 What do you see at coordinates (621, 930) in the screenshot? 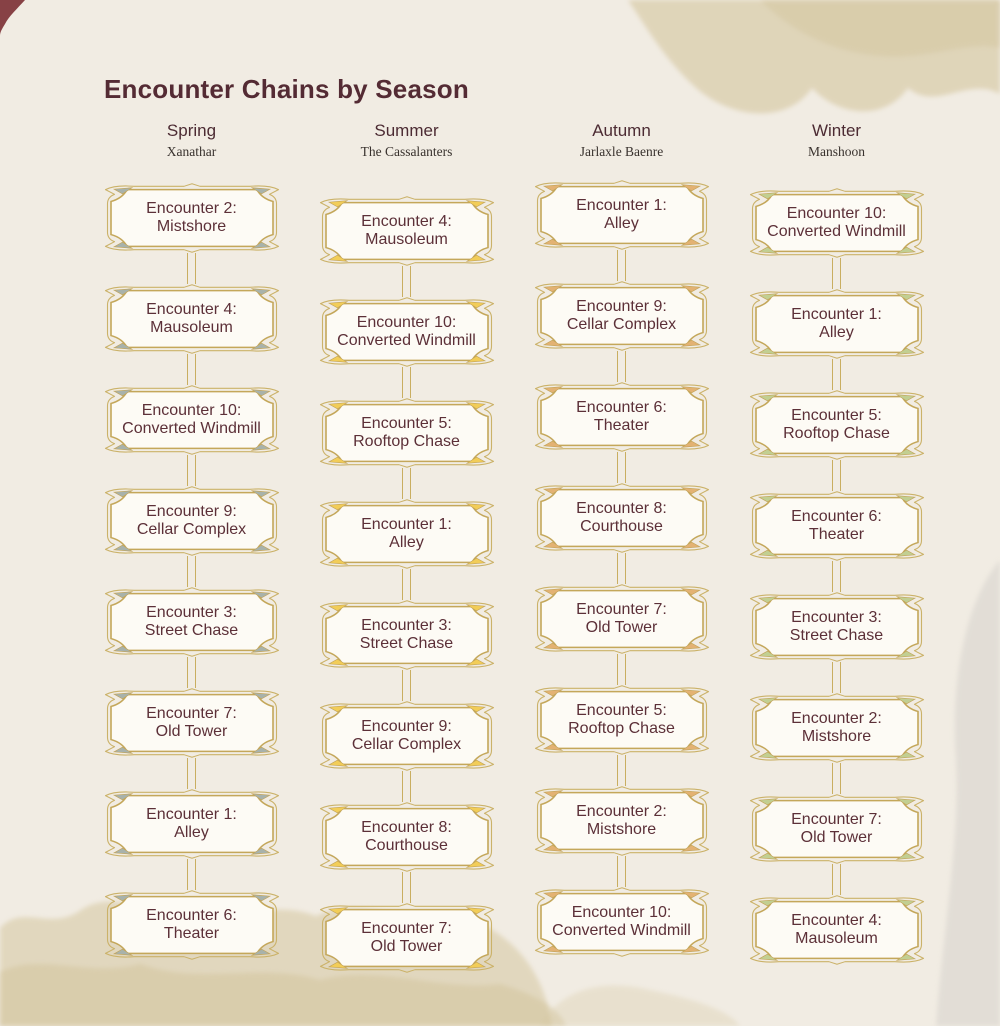
I see `encounter-location: Converted Windmill` at bounding box center [621, 930].